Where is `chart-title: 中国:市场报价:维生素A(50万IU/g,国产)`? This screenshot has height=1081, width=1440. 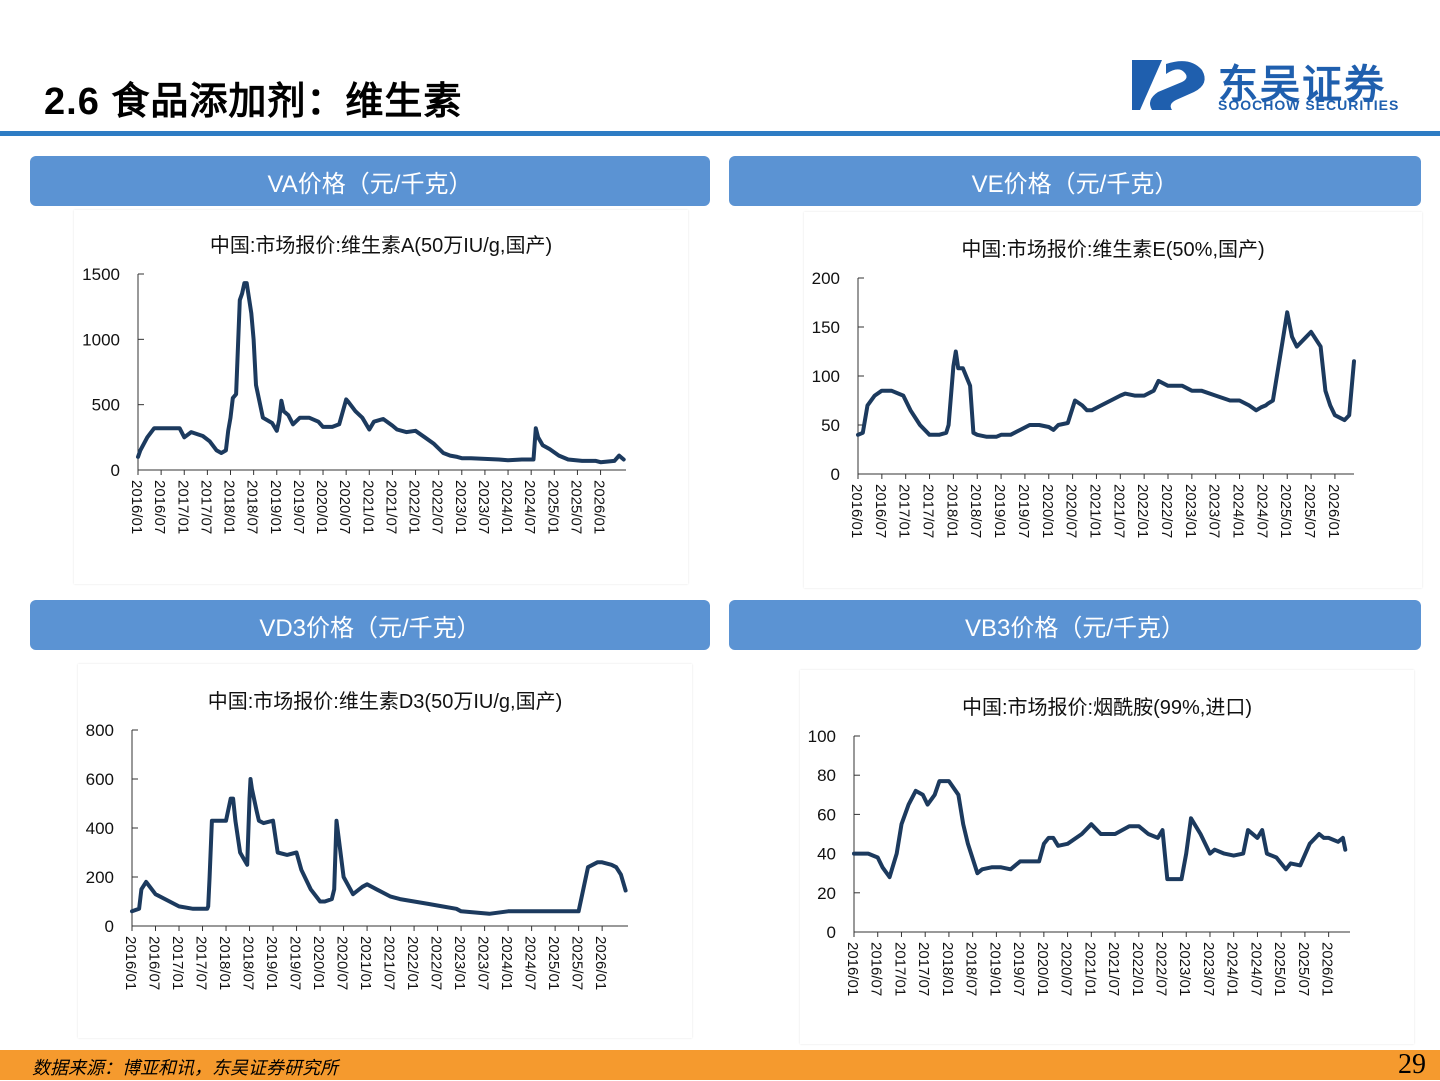 chart-title: 中国:市场报价:维生素A(50万IU/g,国产) is located at coordinates (381, 245).